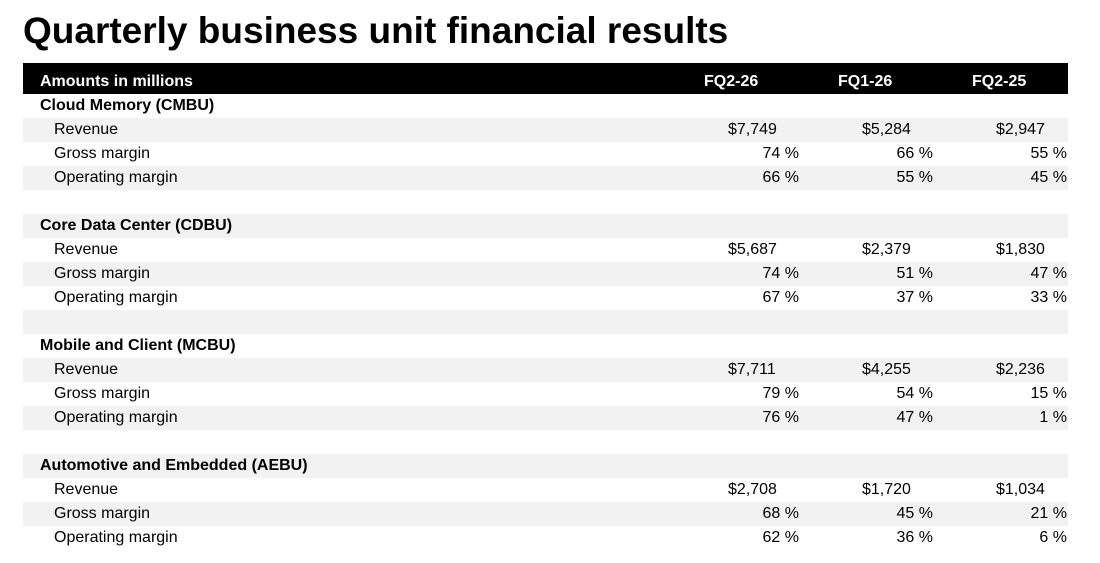 This screenshot has height=563, width=1100. What do you see at coordinates (886, 369) in the screenshot?
I see `cell-value: $4,255` at bounding box center [886, 369].